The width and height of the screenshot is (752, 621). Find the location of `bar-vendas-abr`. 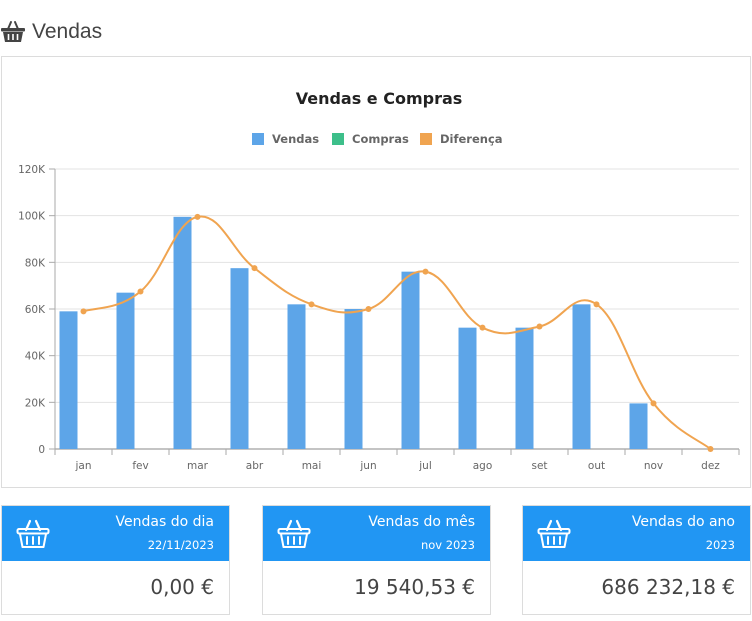

bar-vendas-abr is located at coordinates (239, 358).